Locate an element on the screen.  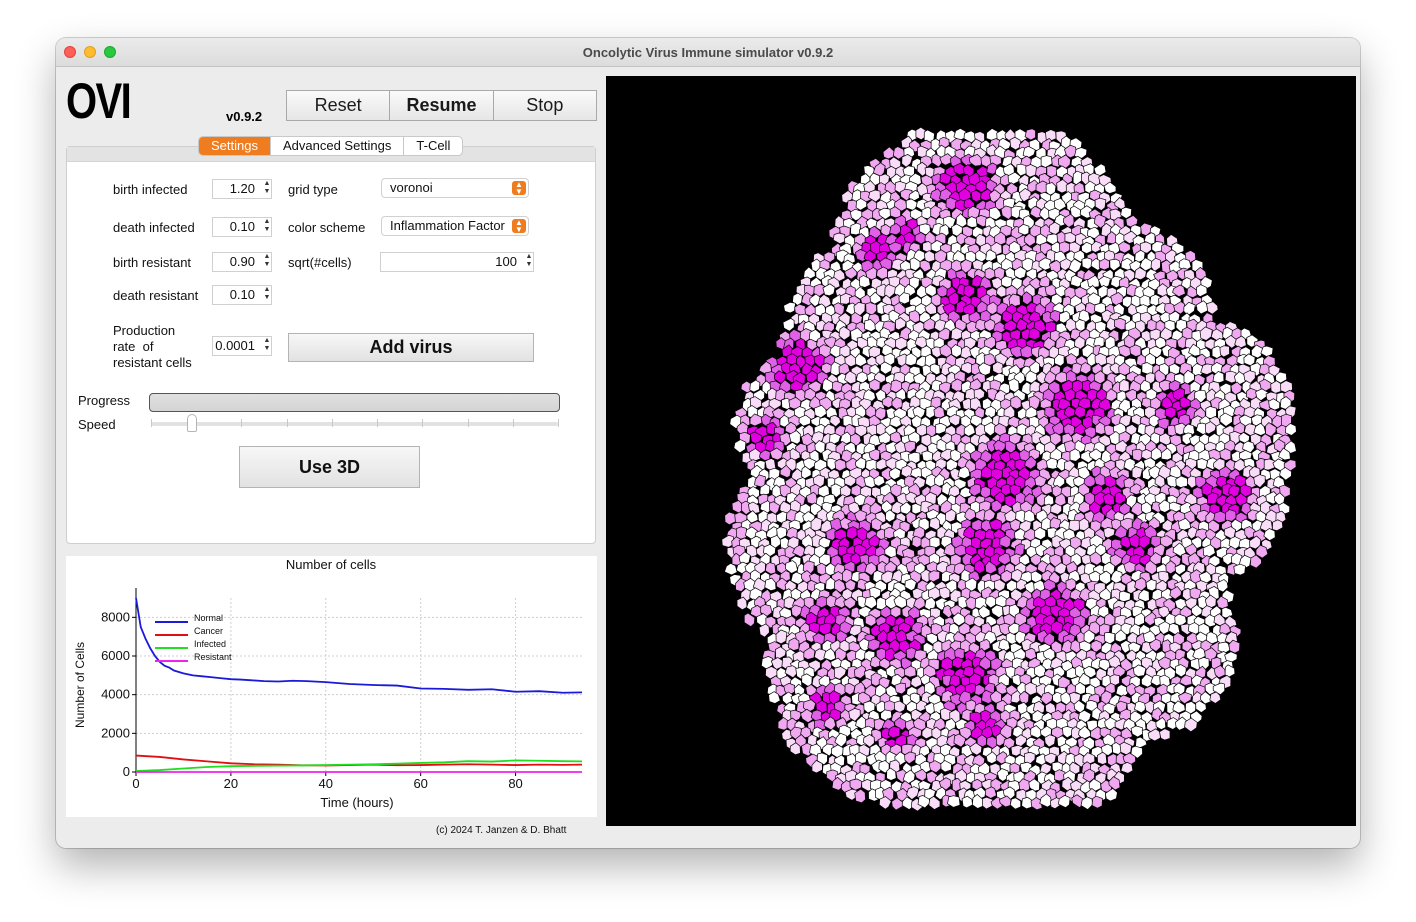
use-3d-button: Use 3D is located at coordinates (329, 467).